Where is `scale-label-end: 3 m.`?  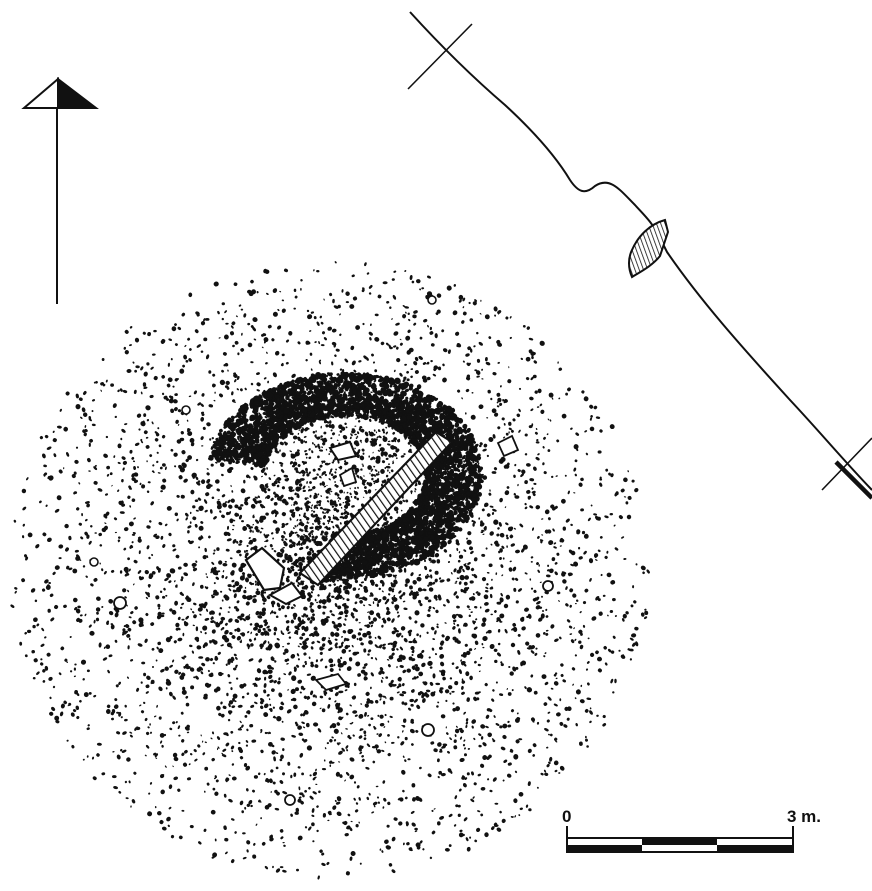
scale-label-end: 3 m. is located at coordinates (804, 816).